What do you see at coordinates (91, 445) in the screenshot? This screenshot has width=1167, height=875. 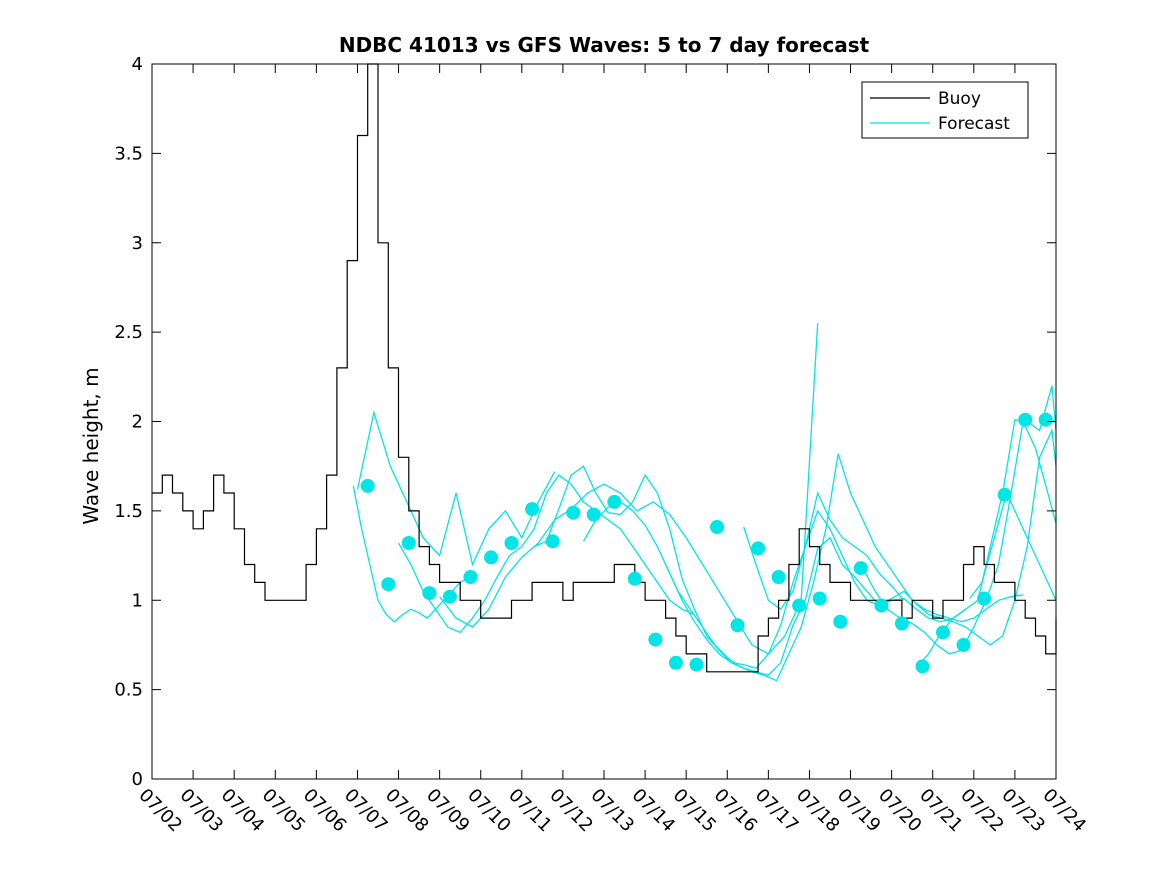 I see `y-axis-title: Wave height, m` at bounding box center [91, 445].